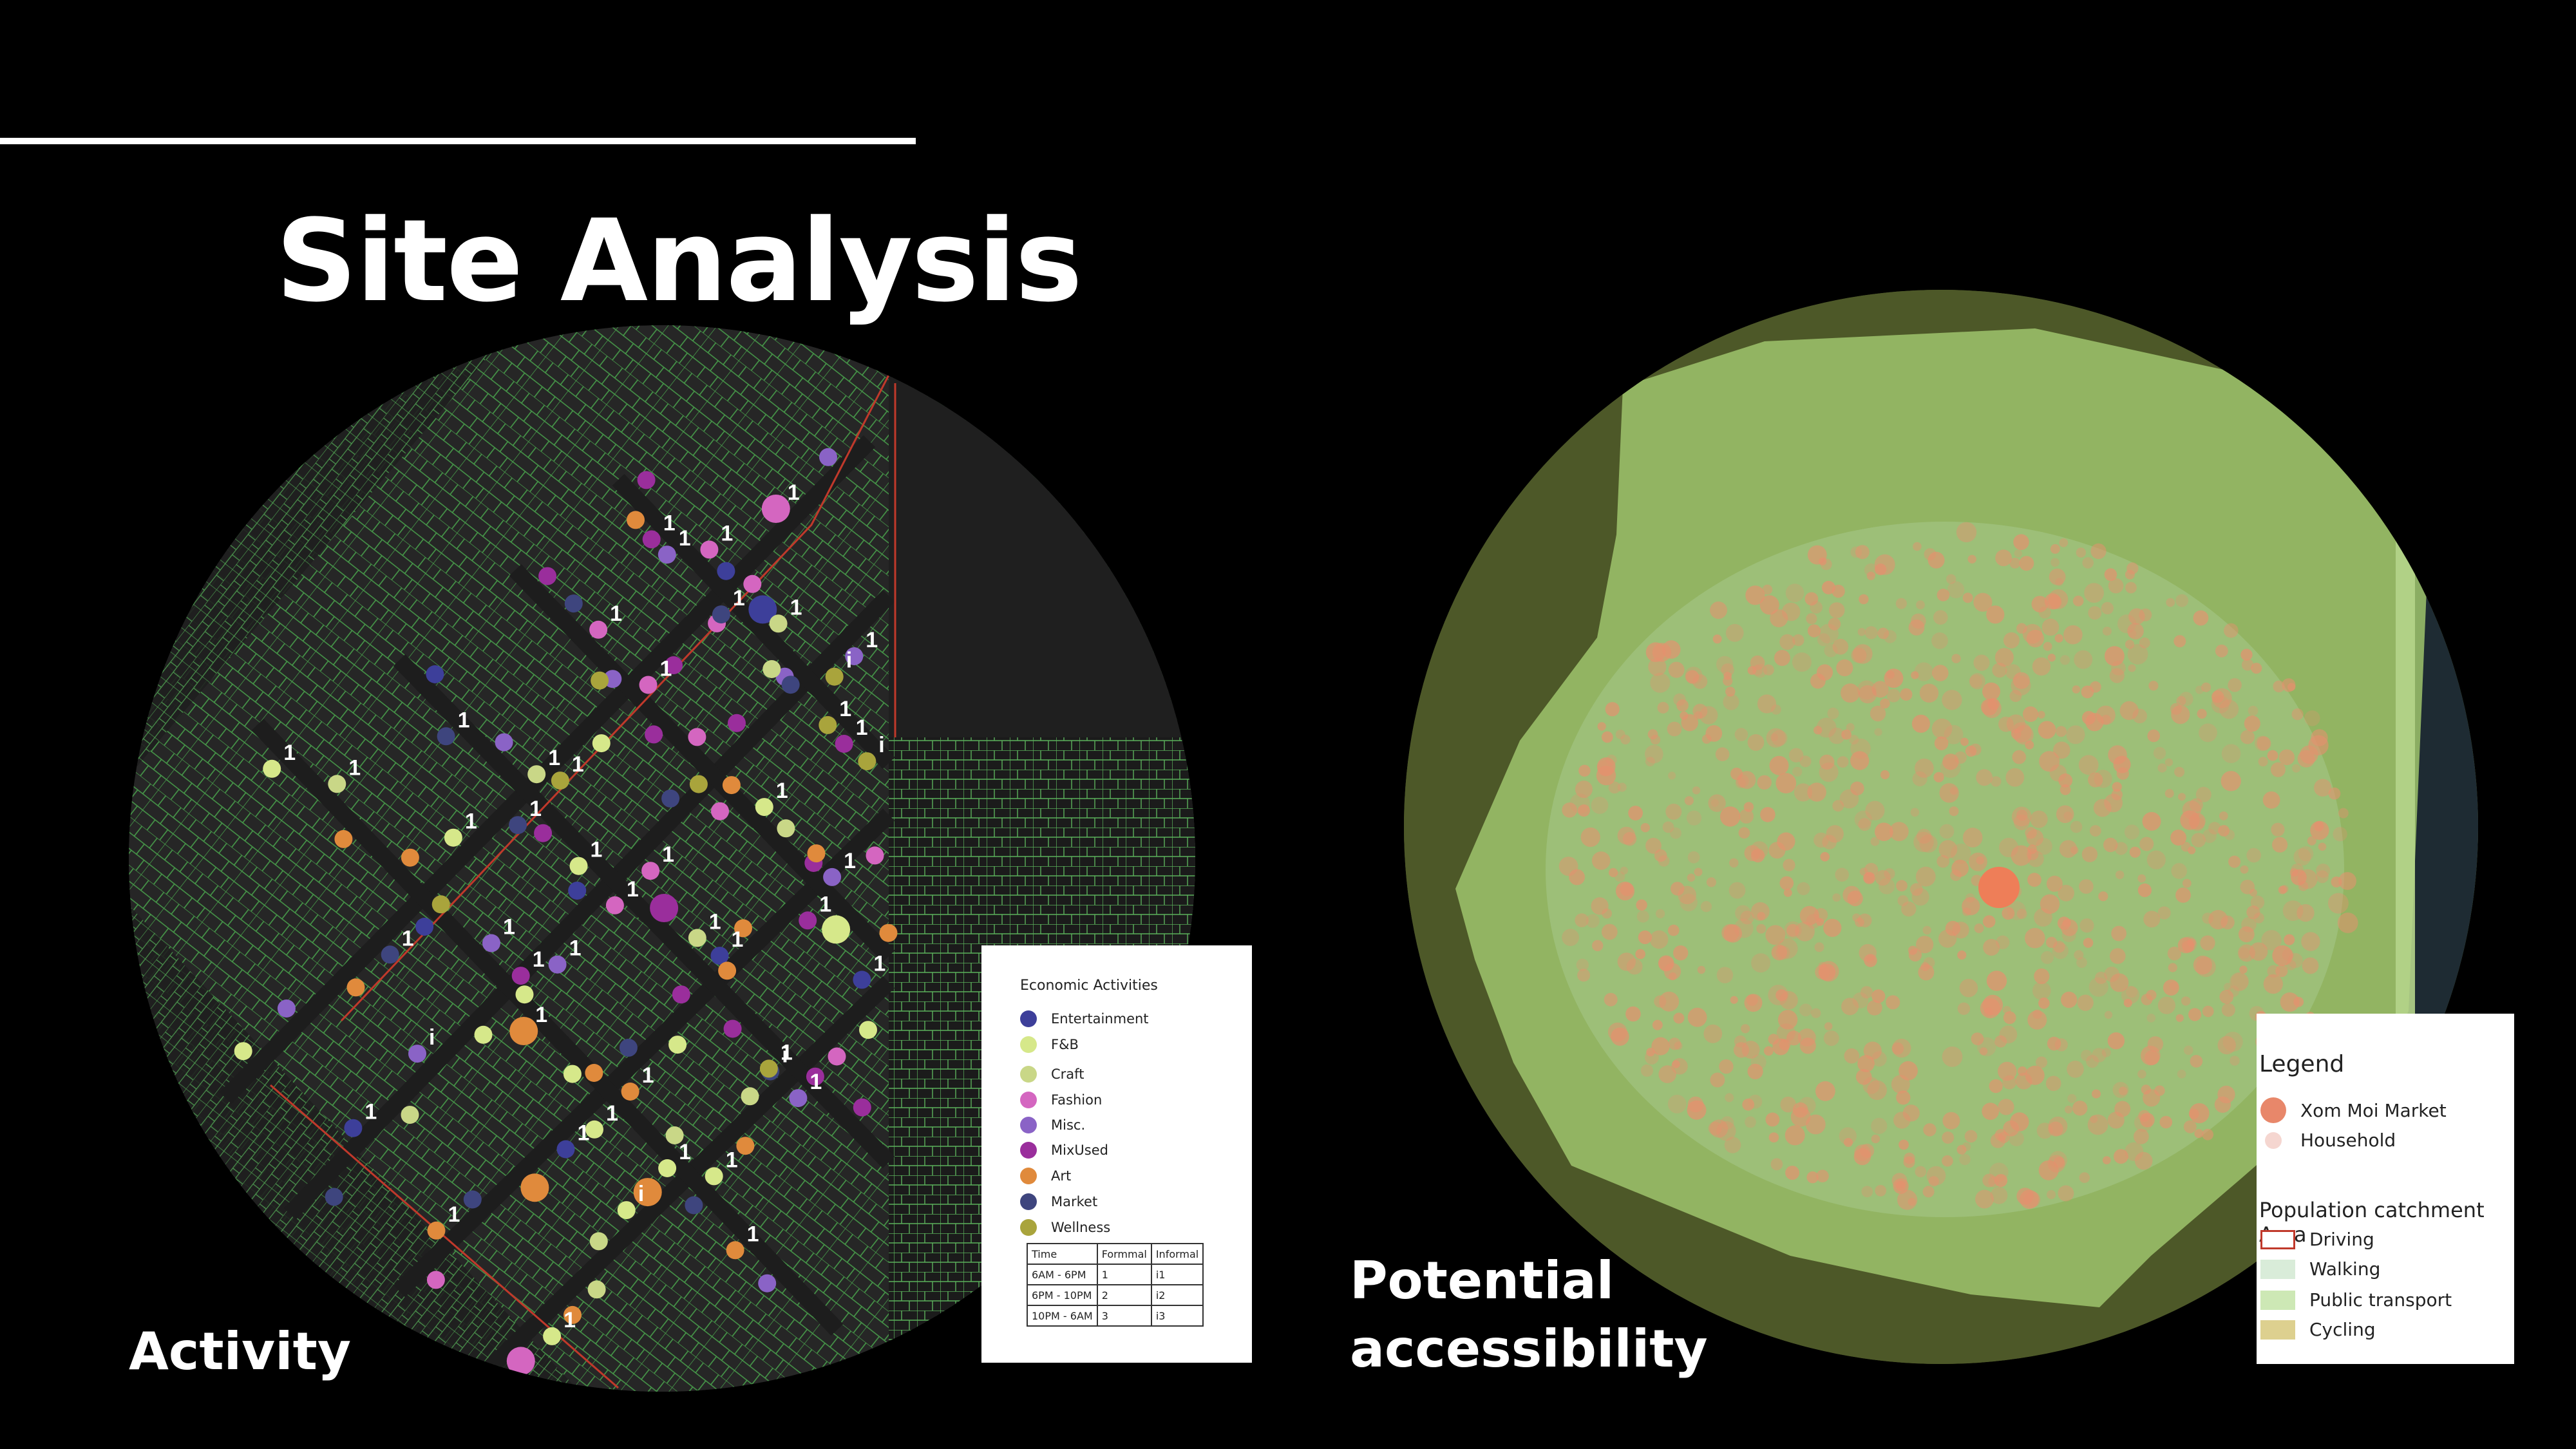 This screenshot has height=1449, width=2576. Describe the element at coordinates (1177, 1254) in the screenshot. I see `table-header: Informal` at that location.